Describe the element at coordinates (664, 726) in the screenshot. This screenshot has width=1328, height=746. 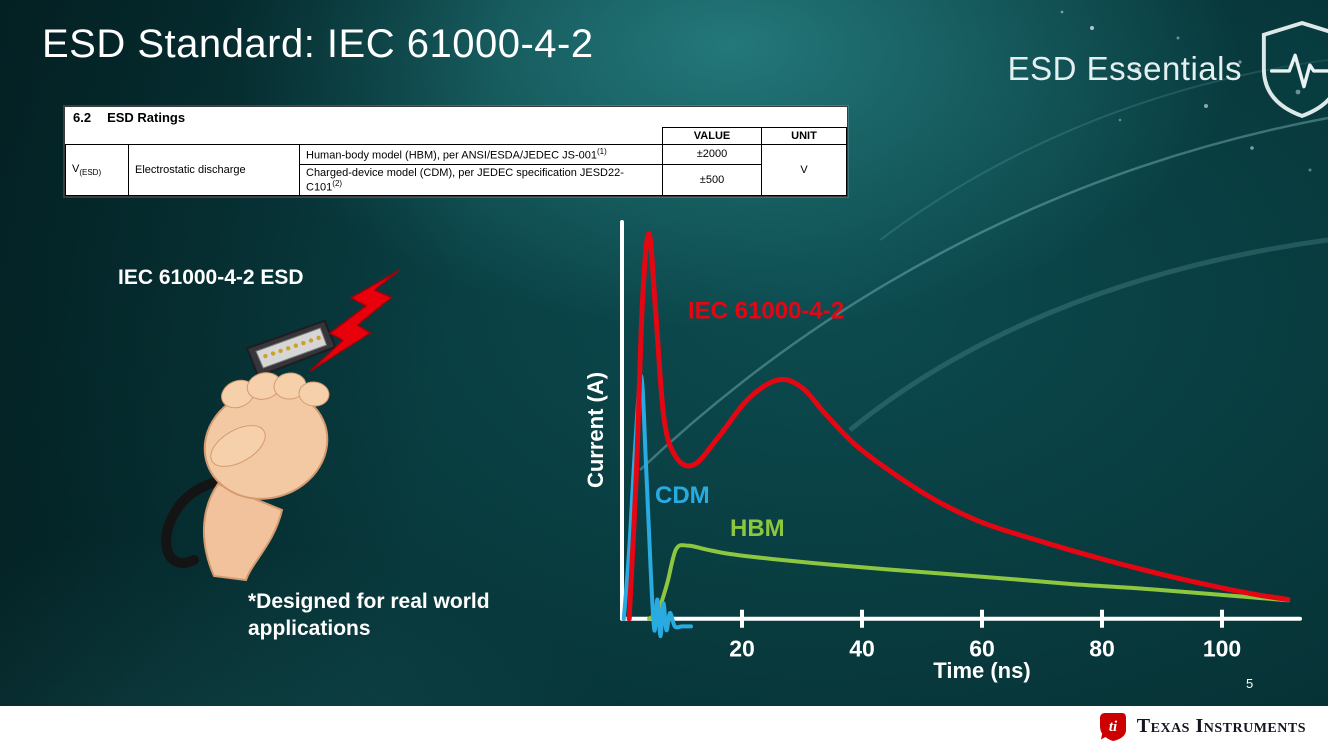
I see `footer-bar: ti Texas Instruments` at that location.